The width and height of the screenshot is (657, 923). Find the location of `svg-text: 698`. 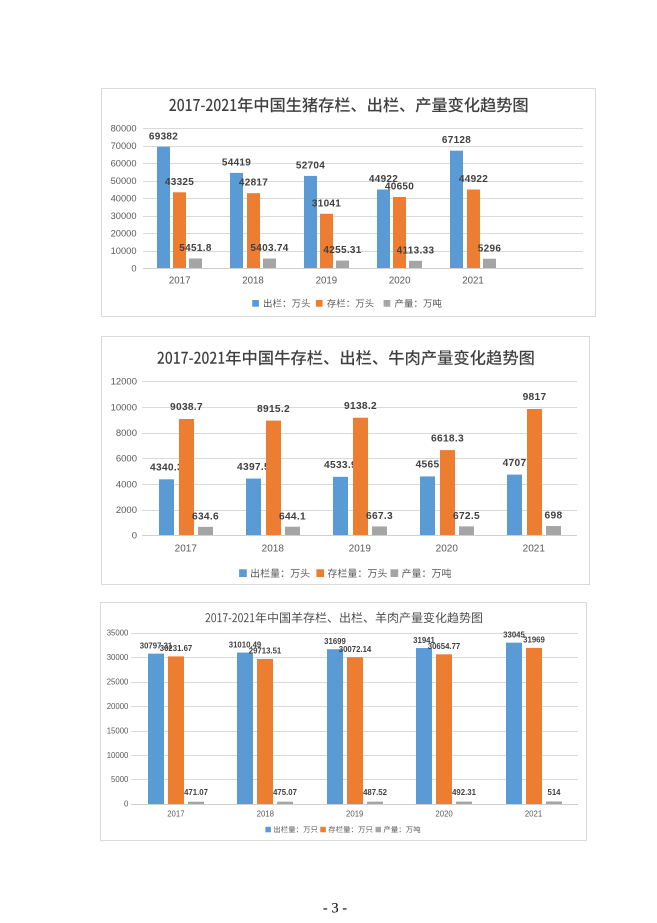

svg-text: 698 is located at coordinates (554, 516).